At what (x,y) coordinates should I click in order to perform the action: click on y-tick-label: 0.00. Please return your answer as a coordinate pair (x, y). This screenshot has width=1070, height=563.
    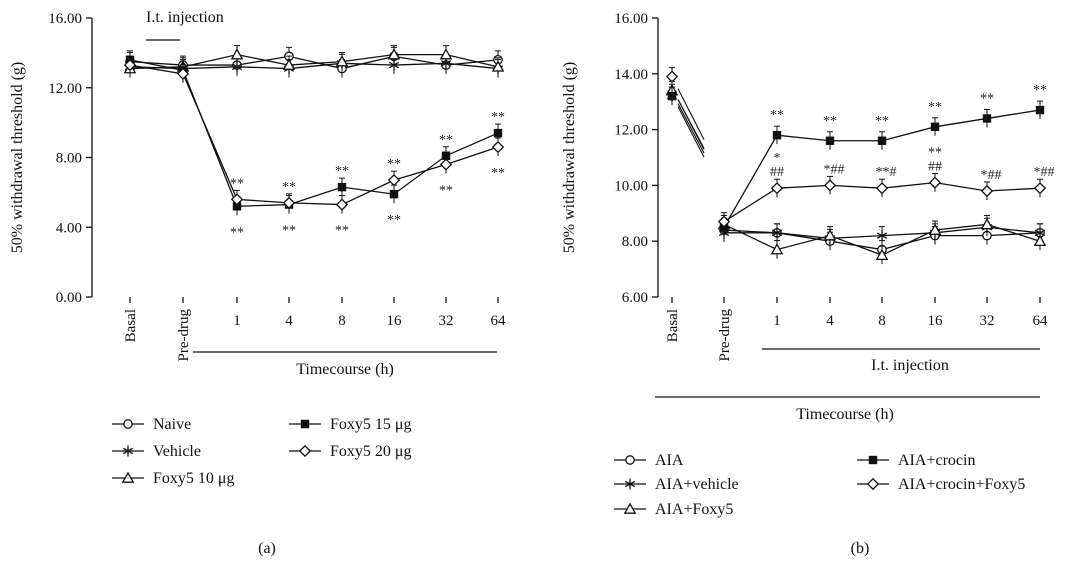
    Looking at the image, I should click on (69, 298).